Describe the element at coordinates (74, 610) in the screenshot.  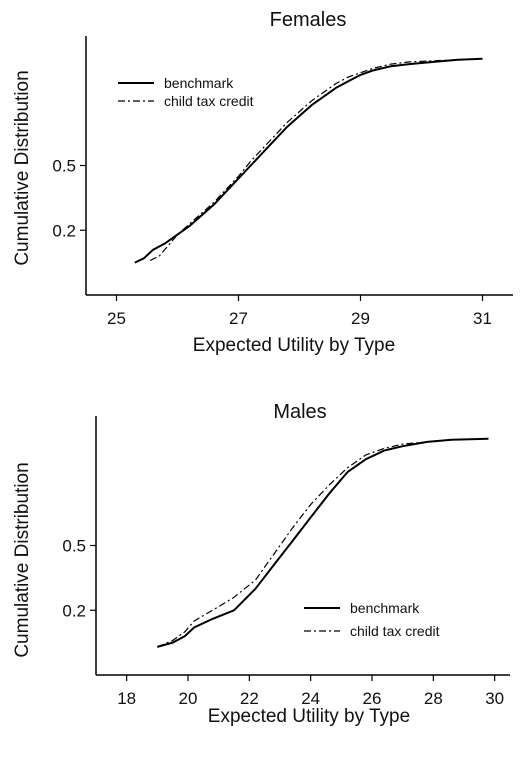
I see `males-y-tick-label: 0.2` at that location.